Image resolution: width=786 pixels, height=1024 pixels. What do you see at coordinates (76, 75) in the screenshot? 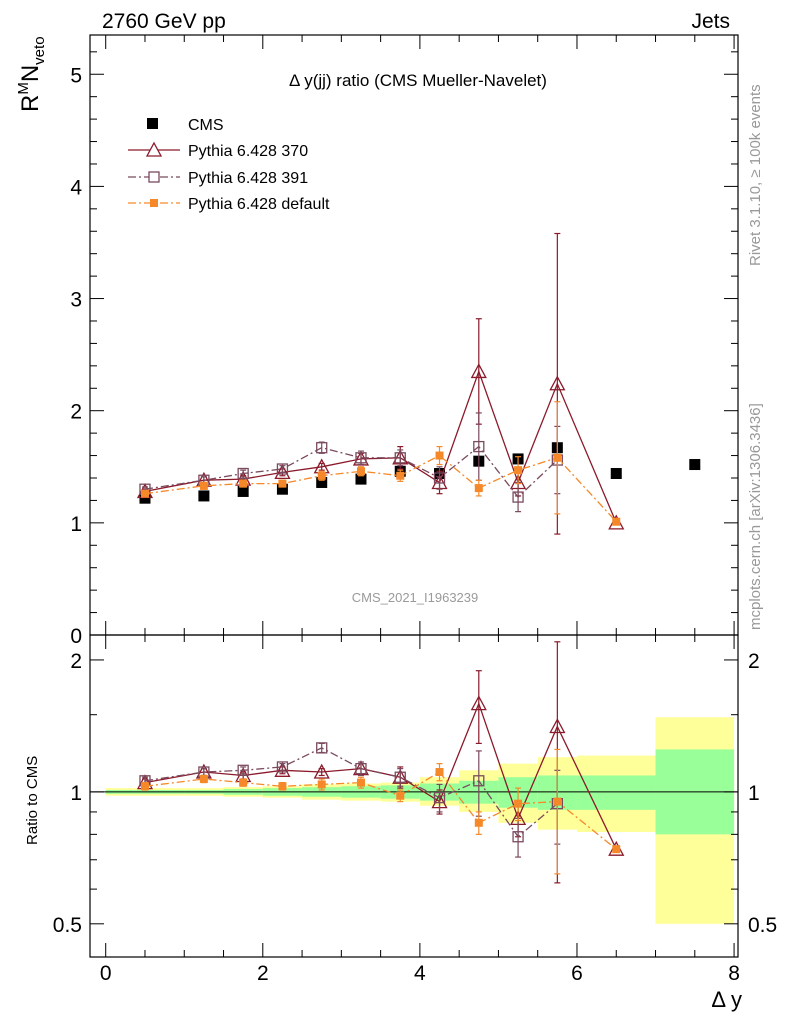
I see `main-ytick-label-5: 5` at bounding box center [76, 75].